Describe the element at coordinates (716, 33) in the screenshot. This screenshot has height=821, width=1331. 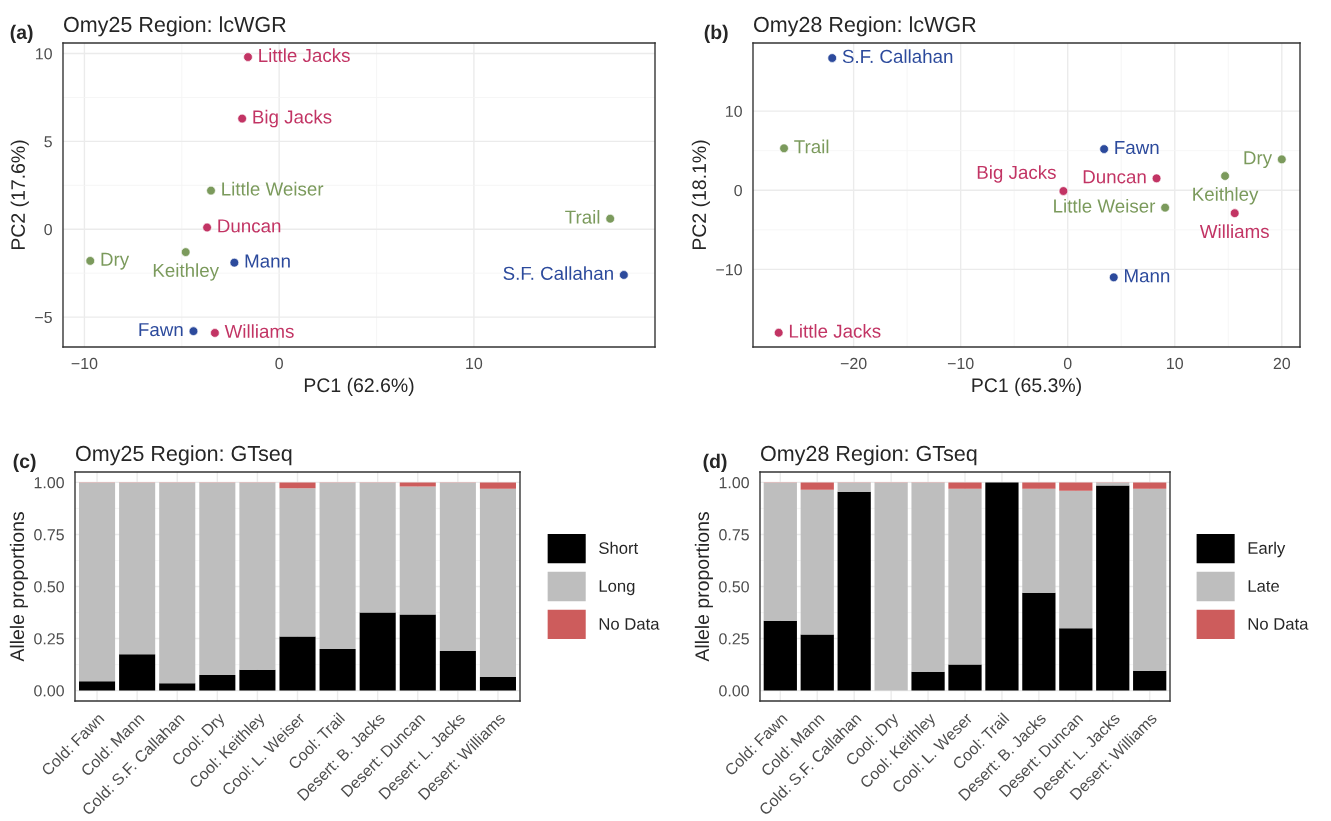
I see `text: (b)` at that location.